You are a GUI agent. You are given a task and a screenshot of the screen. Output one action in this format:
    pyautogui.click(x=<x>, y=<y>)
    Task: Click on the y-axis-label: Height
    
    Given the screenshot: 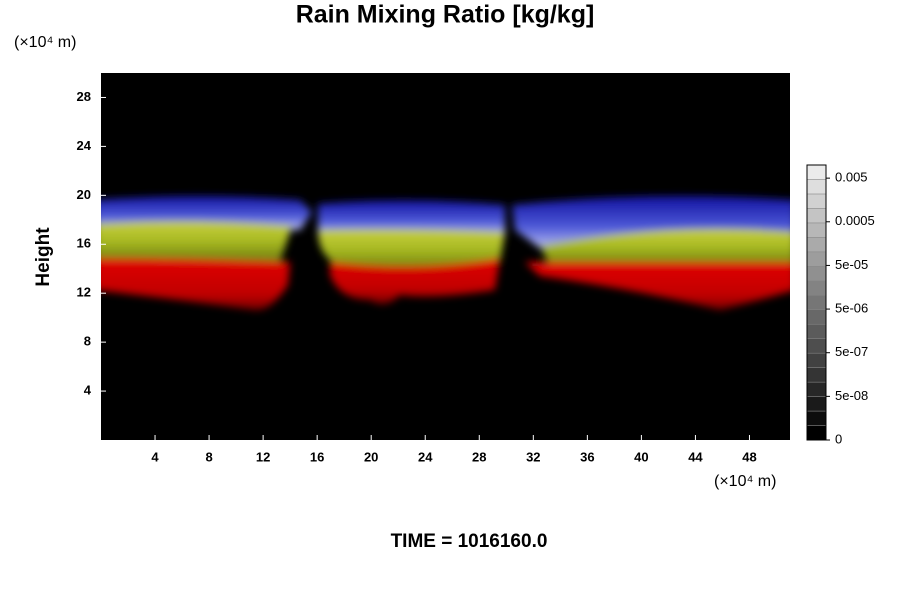 What is the action you would take?
    pyautogui.click(x=43, y=257)
    